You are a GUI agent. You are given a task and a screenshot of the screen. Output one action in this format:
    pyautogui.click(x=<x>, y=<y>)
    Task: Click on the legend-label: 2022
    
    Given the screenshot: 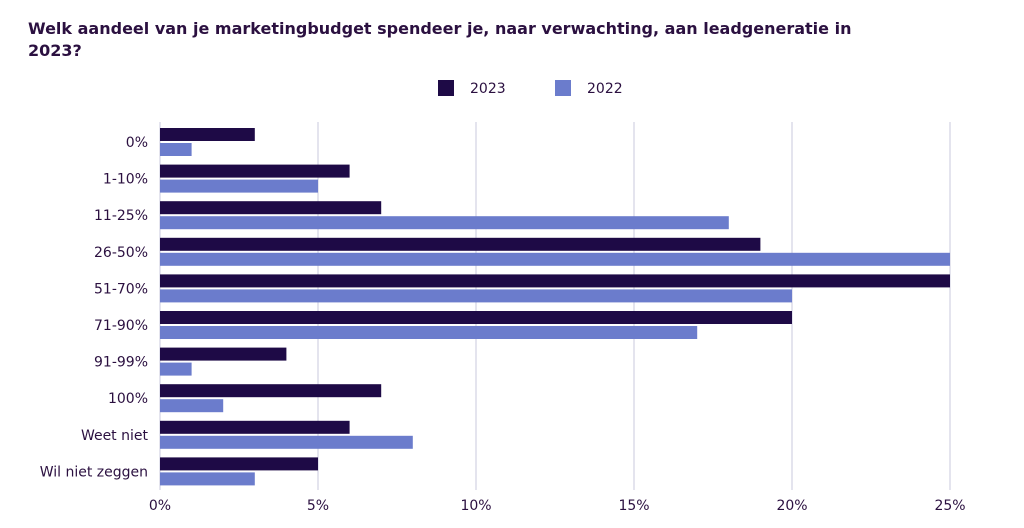 What is the action you would take?
    pyautogui.click(x=605, y=89)
    